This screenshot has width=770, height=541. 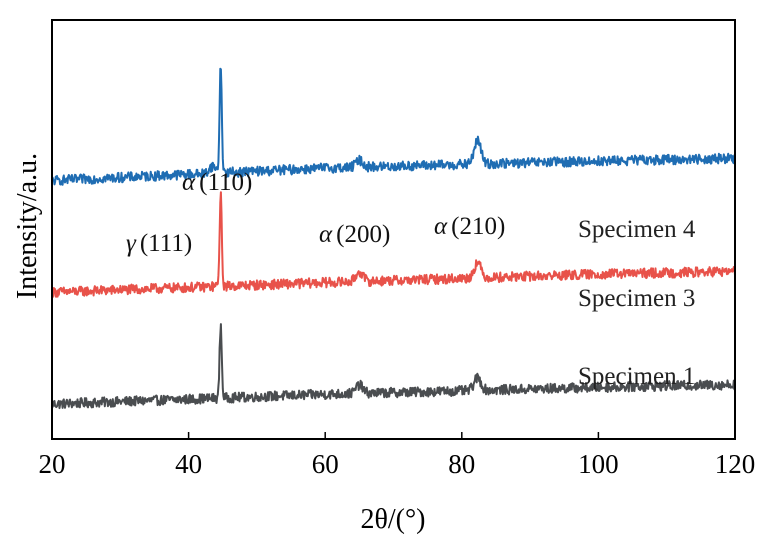 I want to click on series-label-specimen-3: Specimen 3, so click(x=636, y=298).